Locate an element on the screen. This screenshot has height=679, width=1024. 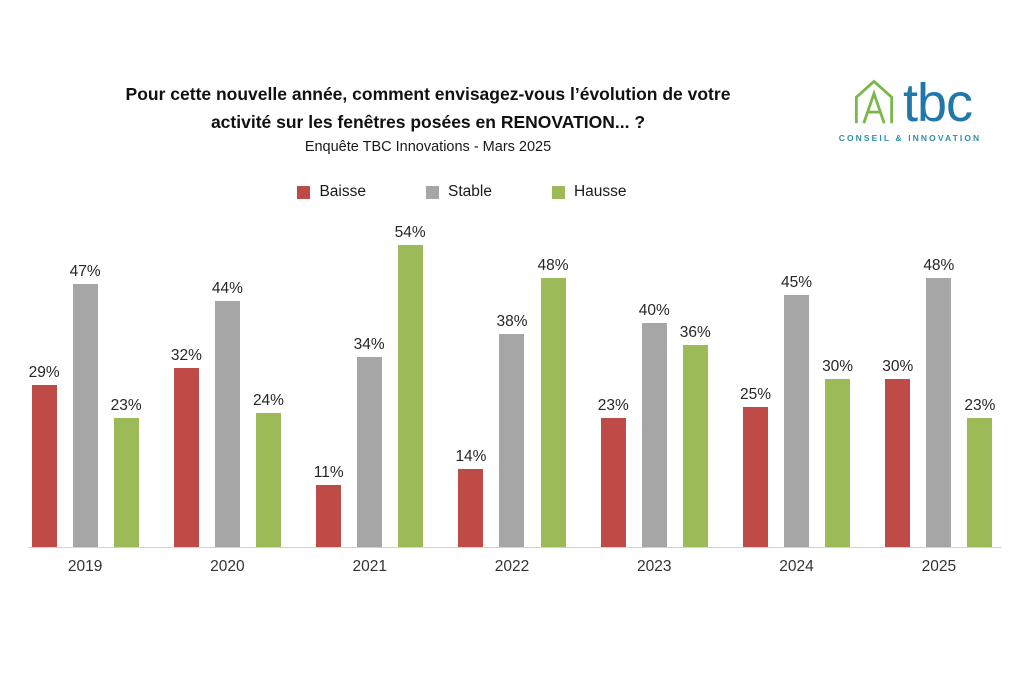
bar-group-2025: 30% 48% 23% 2025 is located at coordinates (938, 397).